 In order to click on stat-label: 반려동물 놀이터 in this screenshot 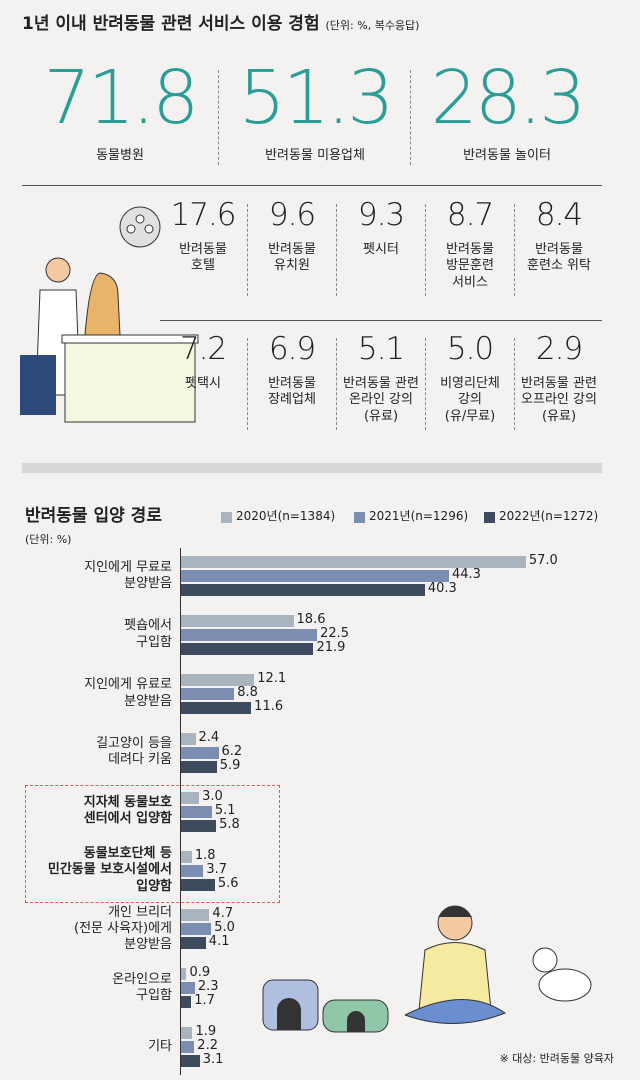, I will do `click(507, 155)`.